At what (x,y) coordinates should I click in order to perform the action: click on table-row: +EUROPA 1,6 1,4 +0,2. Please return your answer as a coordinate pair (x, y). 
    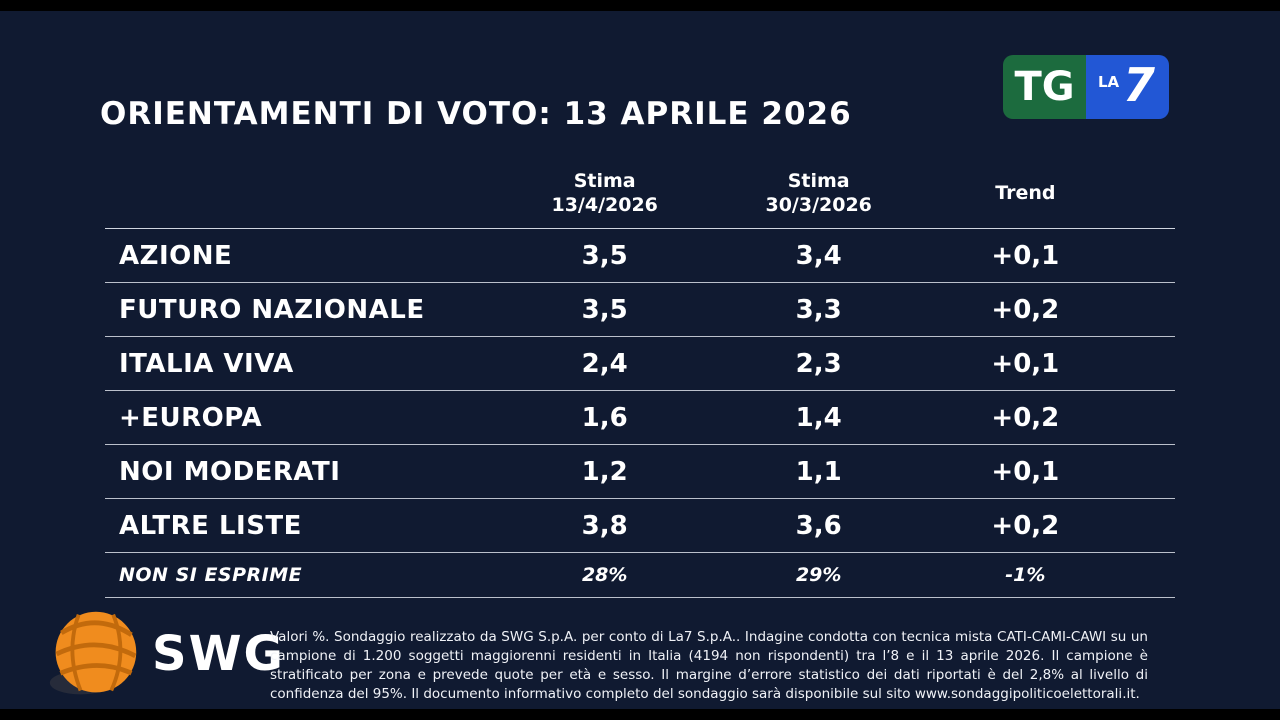
    Looking at the image, I should click on (640, 418).